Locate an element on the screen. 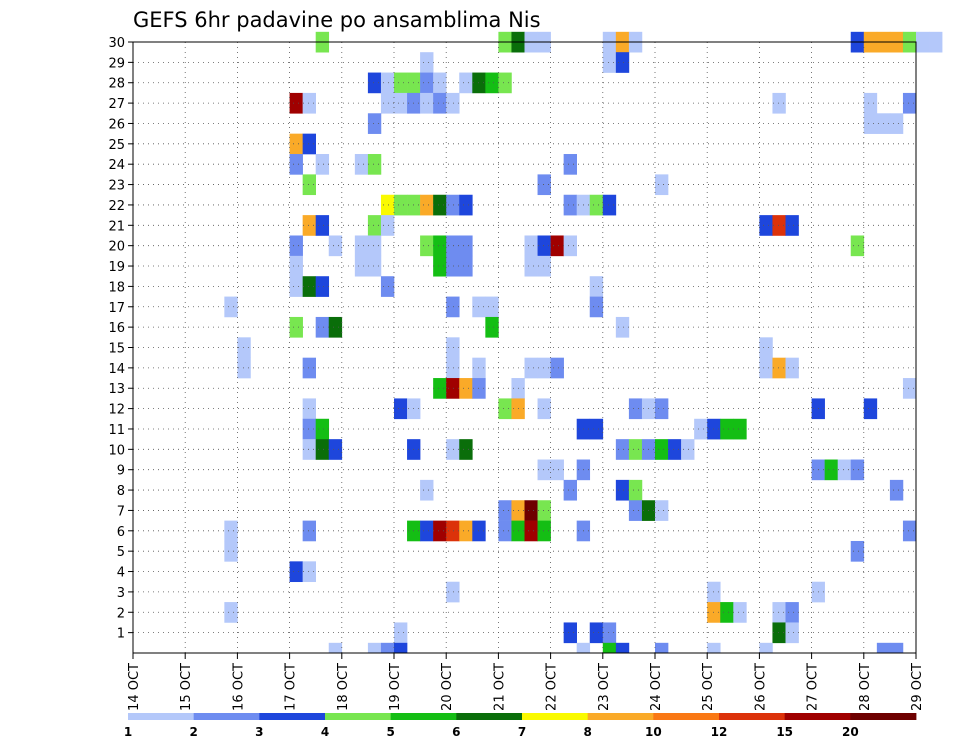 The width and height of the screenshot is (960, 742). x-tick-label: 21 OCT is located at coordinates (499, 687).